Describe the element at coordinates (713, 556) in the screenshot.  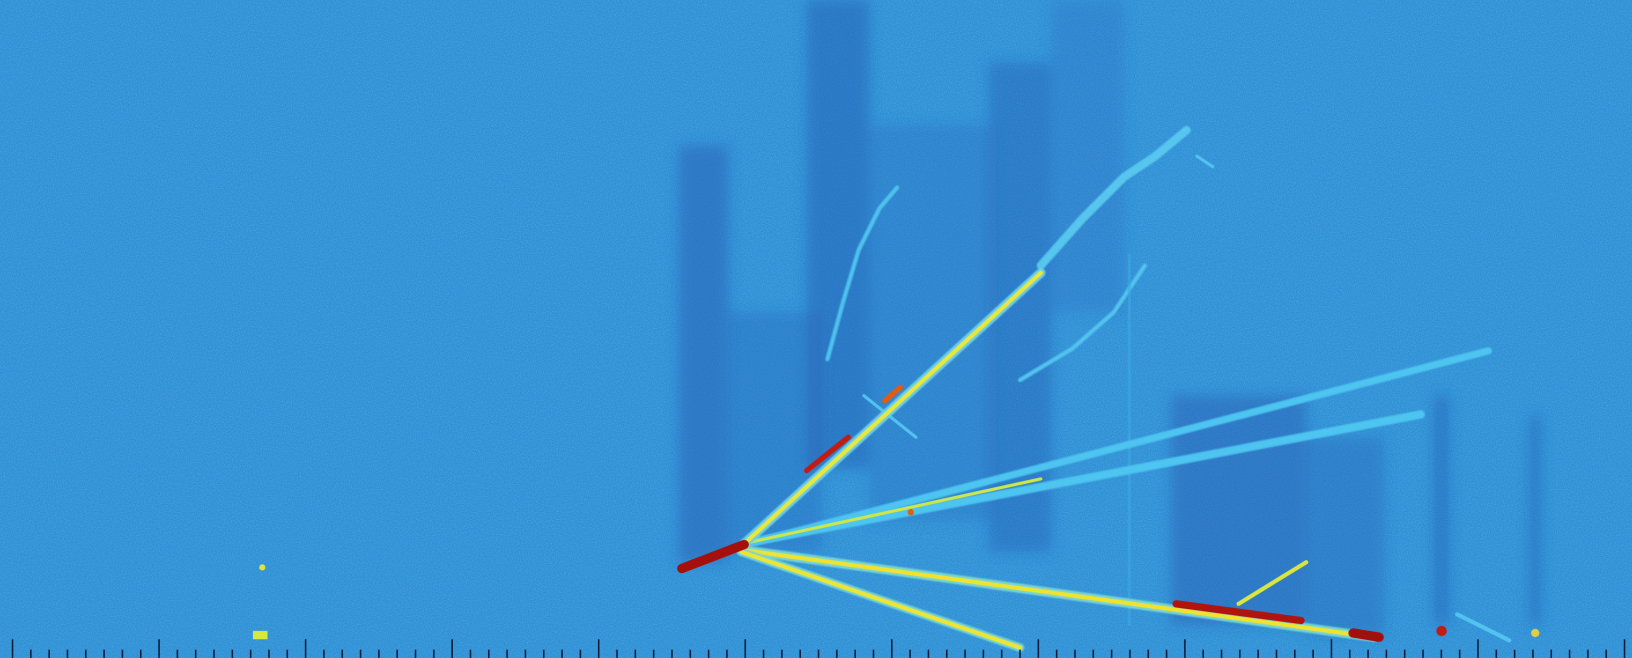
I see `vertex` at that location.